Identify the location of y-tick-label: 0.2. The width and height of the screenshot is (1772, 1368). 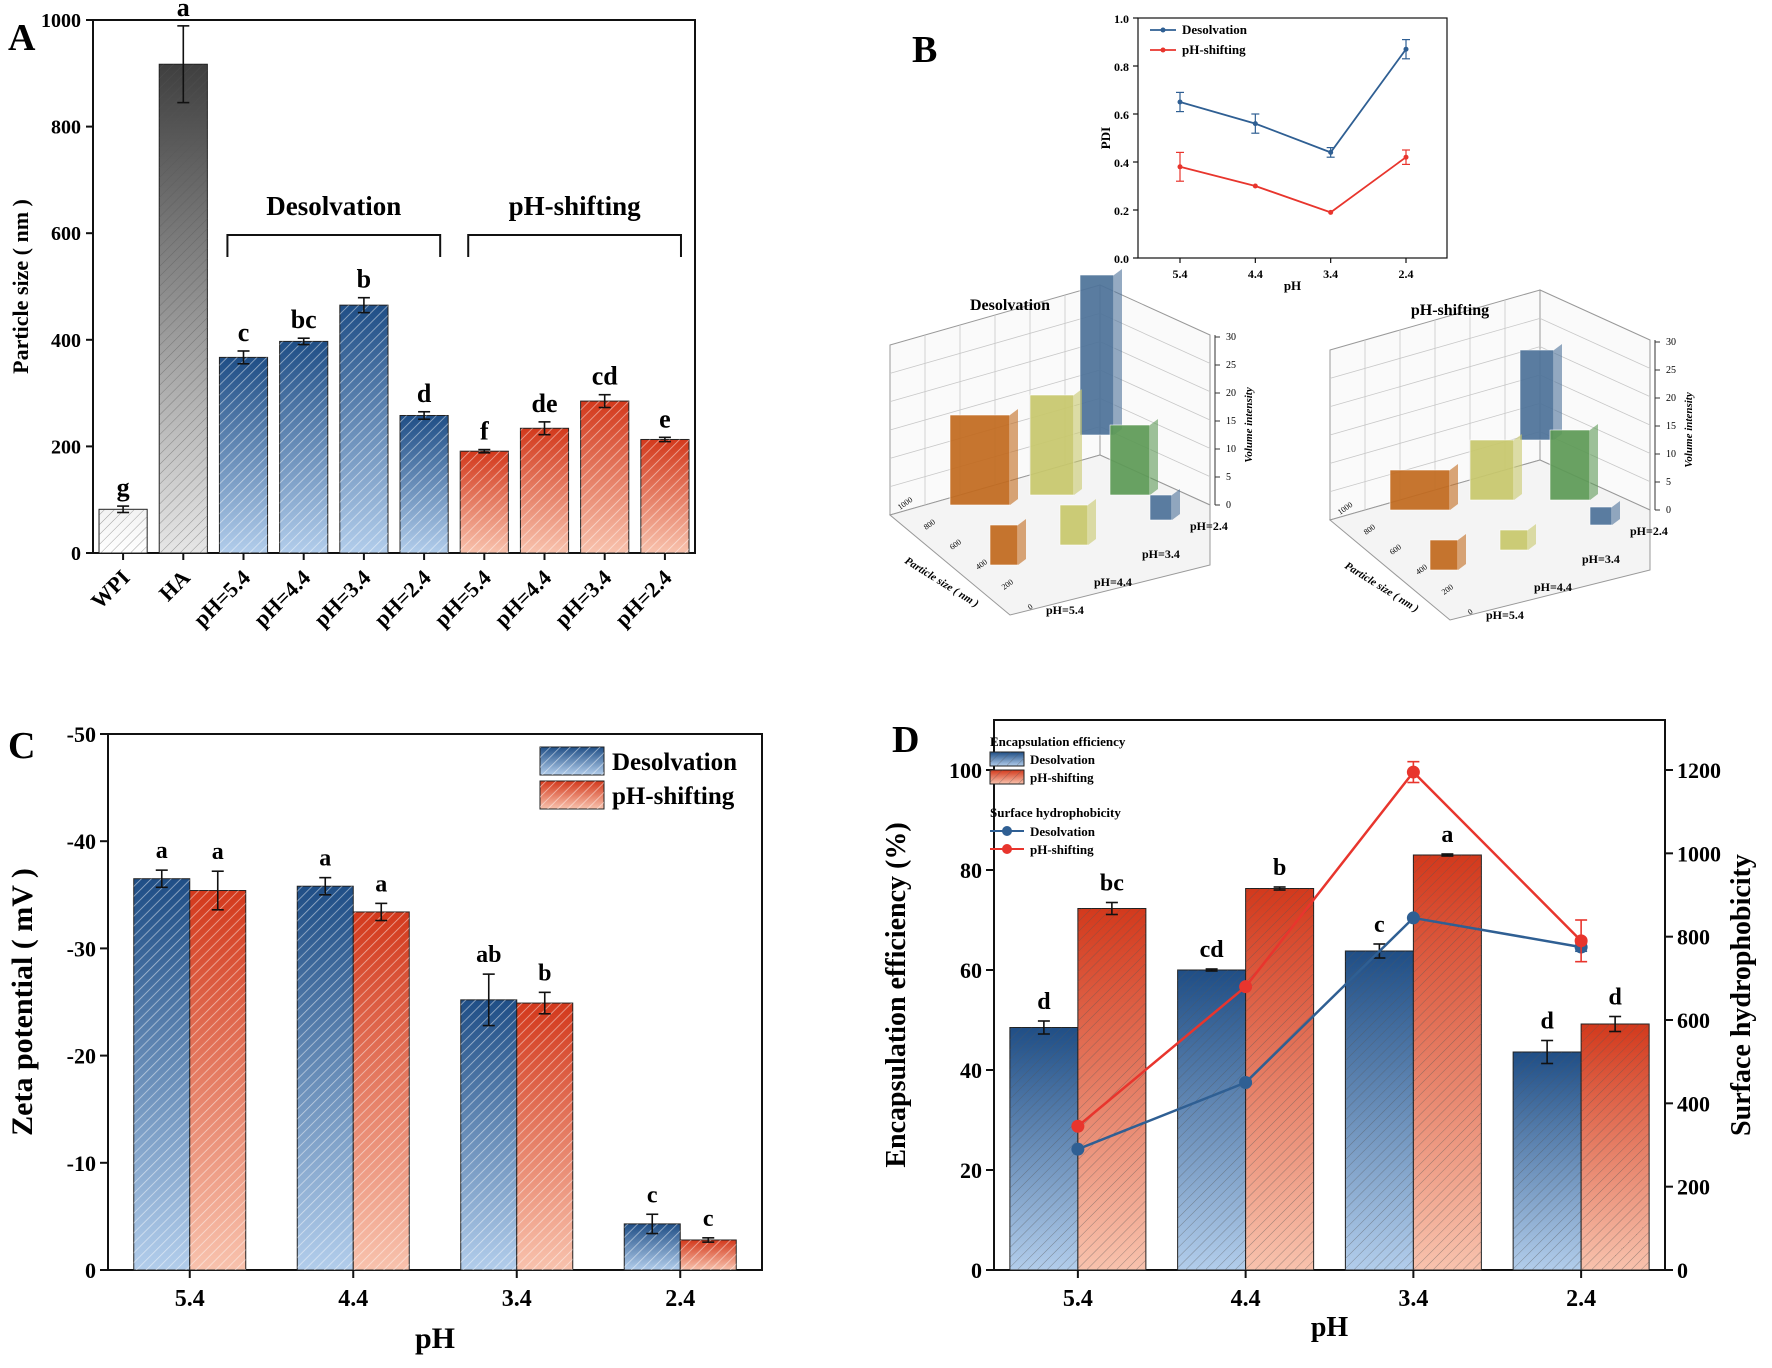
(1121, 211).